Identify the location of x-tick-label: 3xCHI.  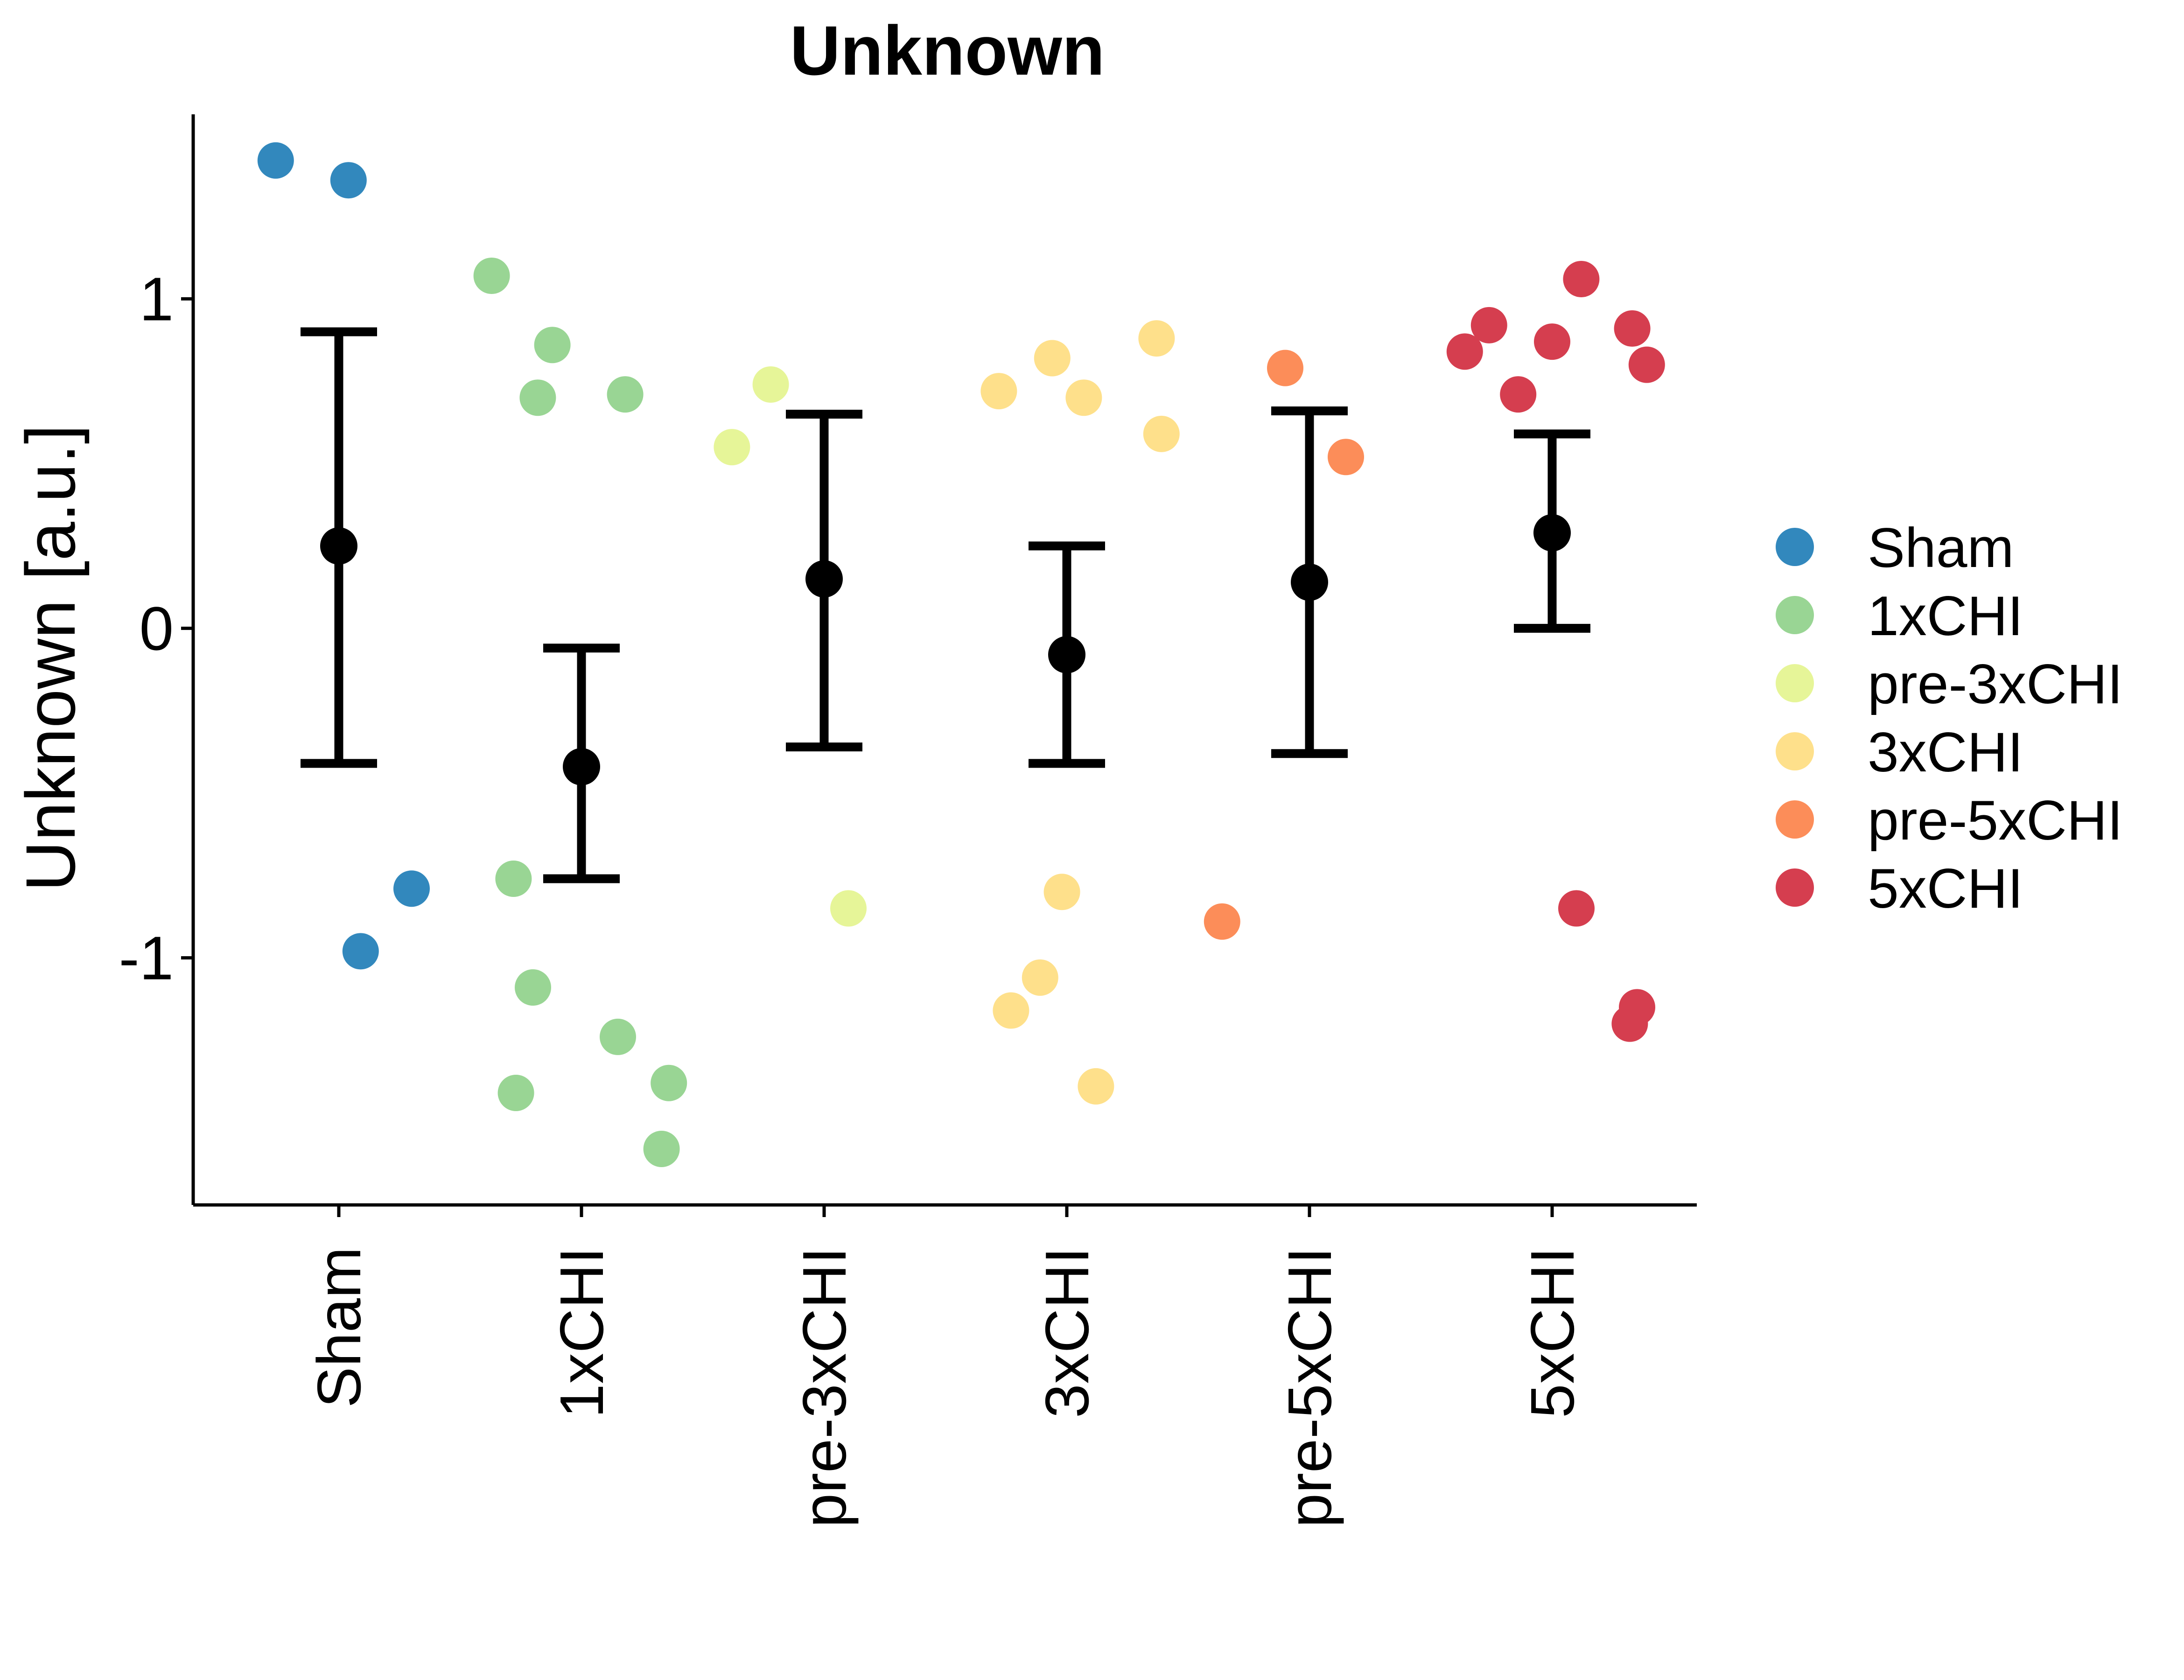
(1067, 1332).